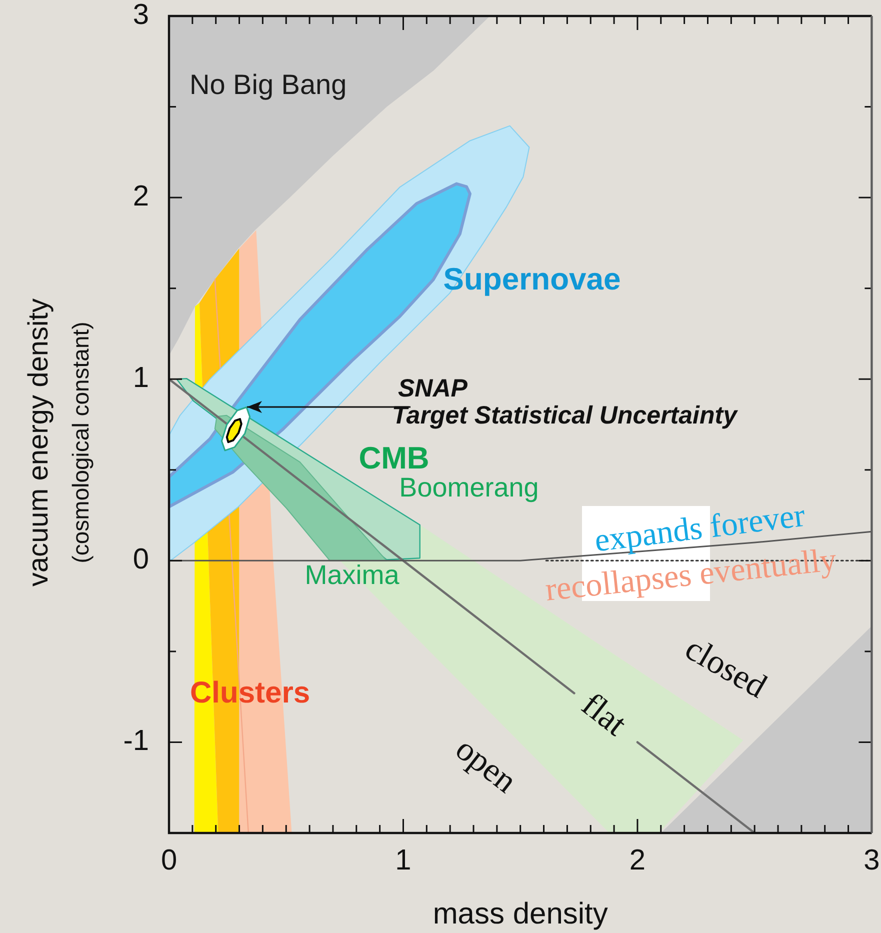 Image resolution: width=881 pixels, height=933 pixels. What do you see at coordinates (140, 378) in the screenshot?
I see `y-tick-label: 1` at bounding box center [140, 378].